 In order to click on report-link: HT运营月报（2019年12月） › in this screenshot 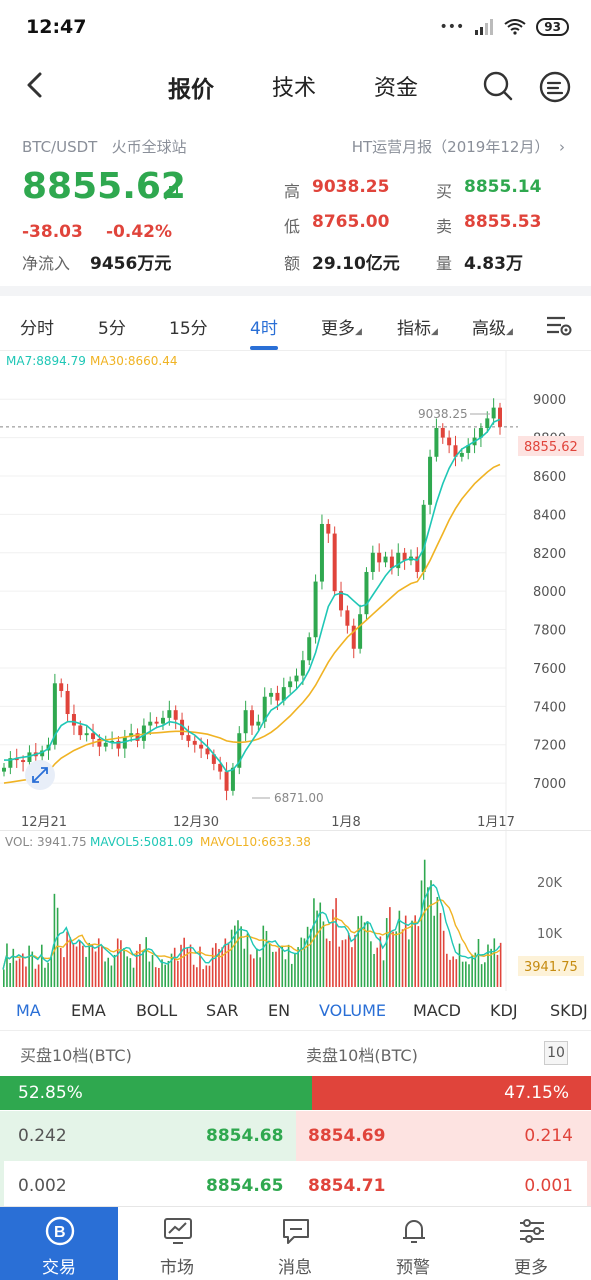, I will do `click(458, 146)`.